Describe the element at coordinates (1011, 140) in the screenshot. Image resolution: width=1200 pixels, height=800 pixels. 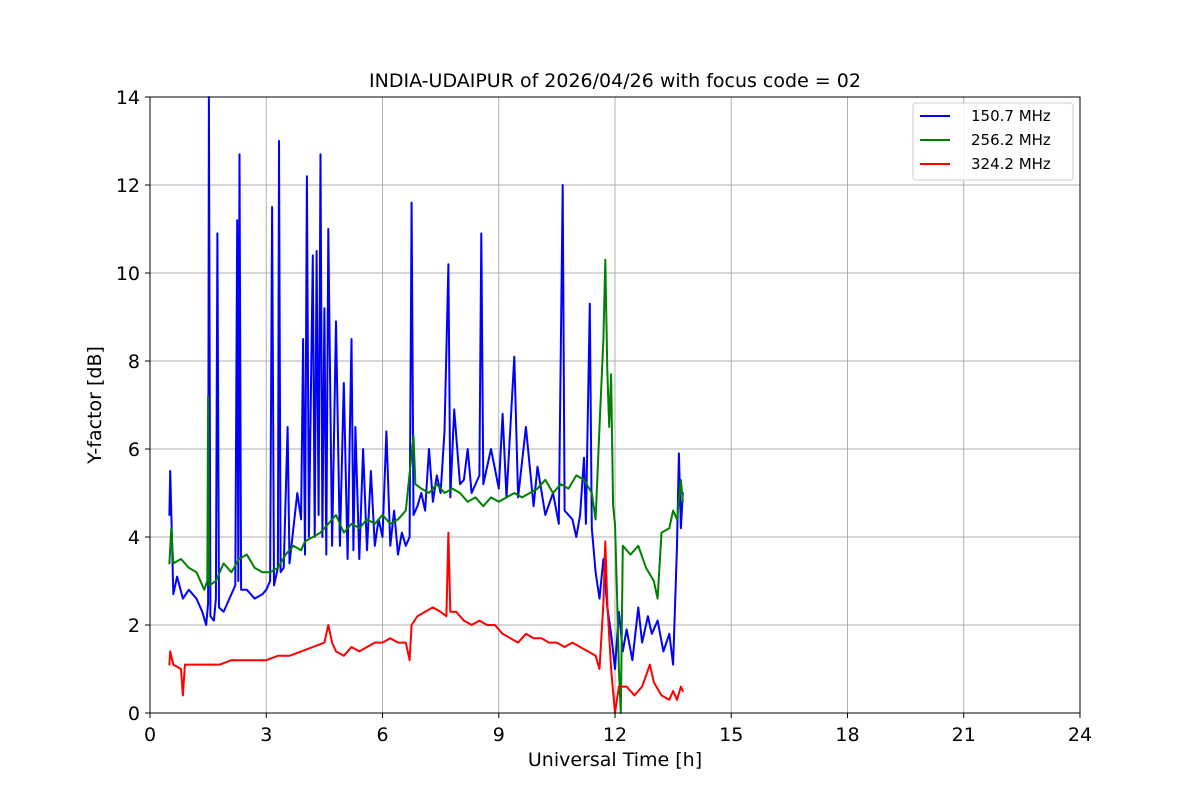
I see `legend-label-series-2: 256.2 MHz` at that location.